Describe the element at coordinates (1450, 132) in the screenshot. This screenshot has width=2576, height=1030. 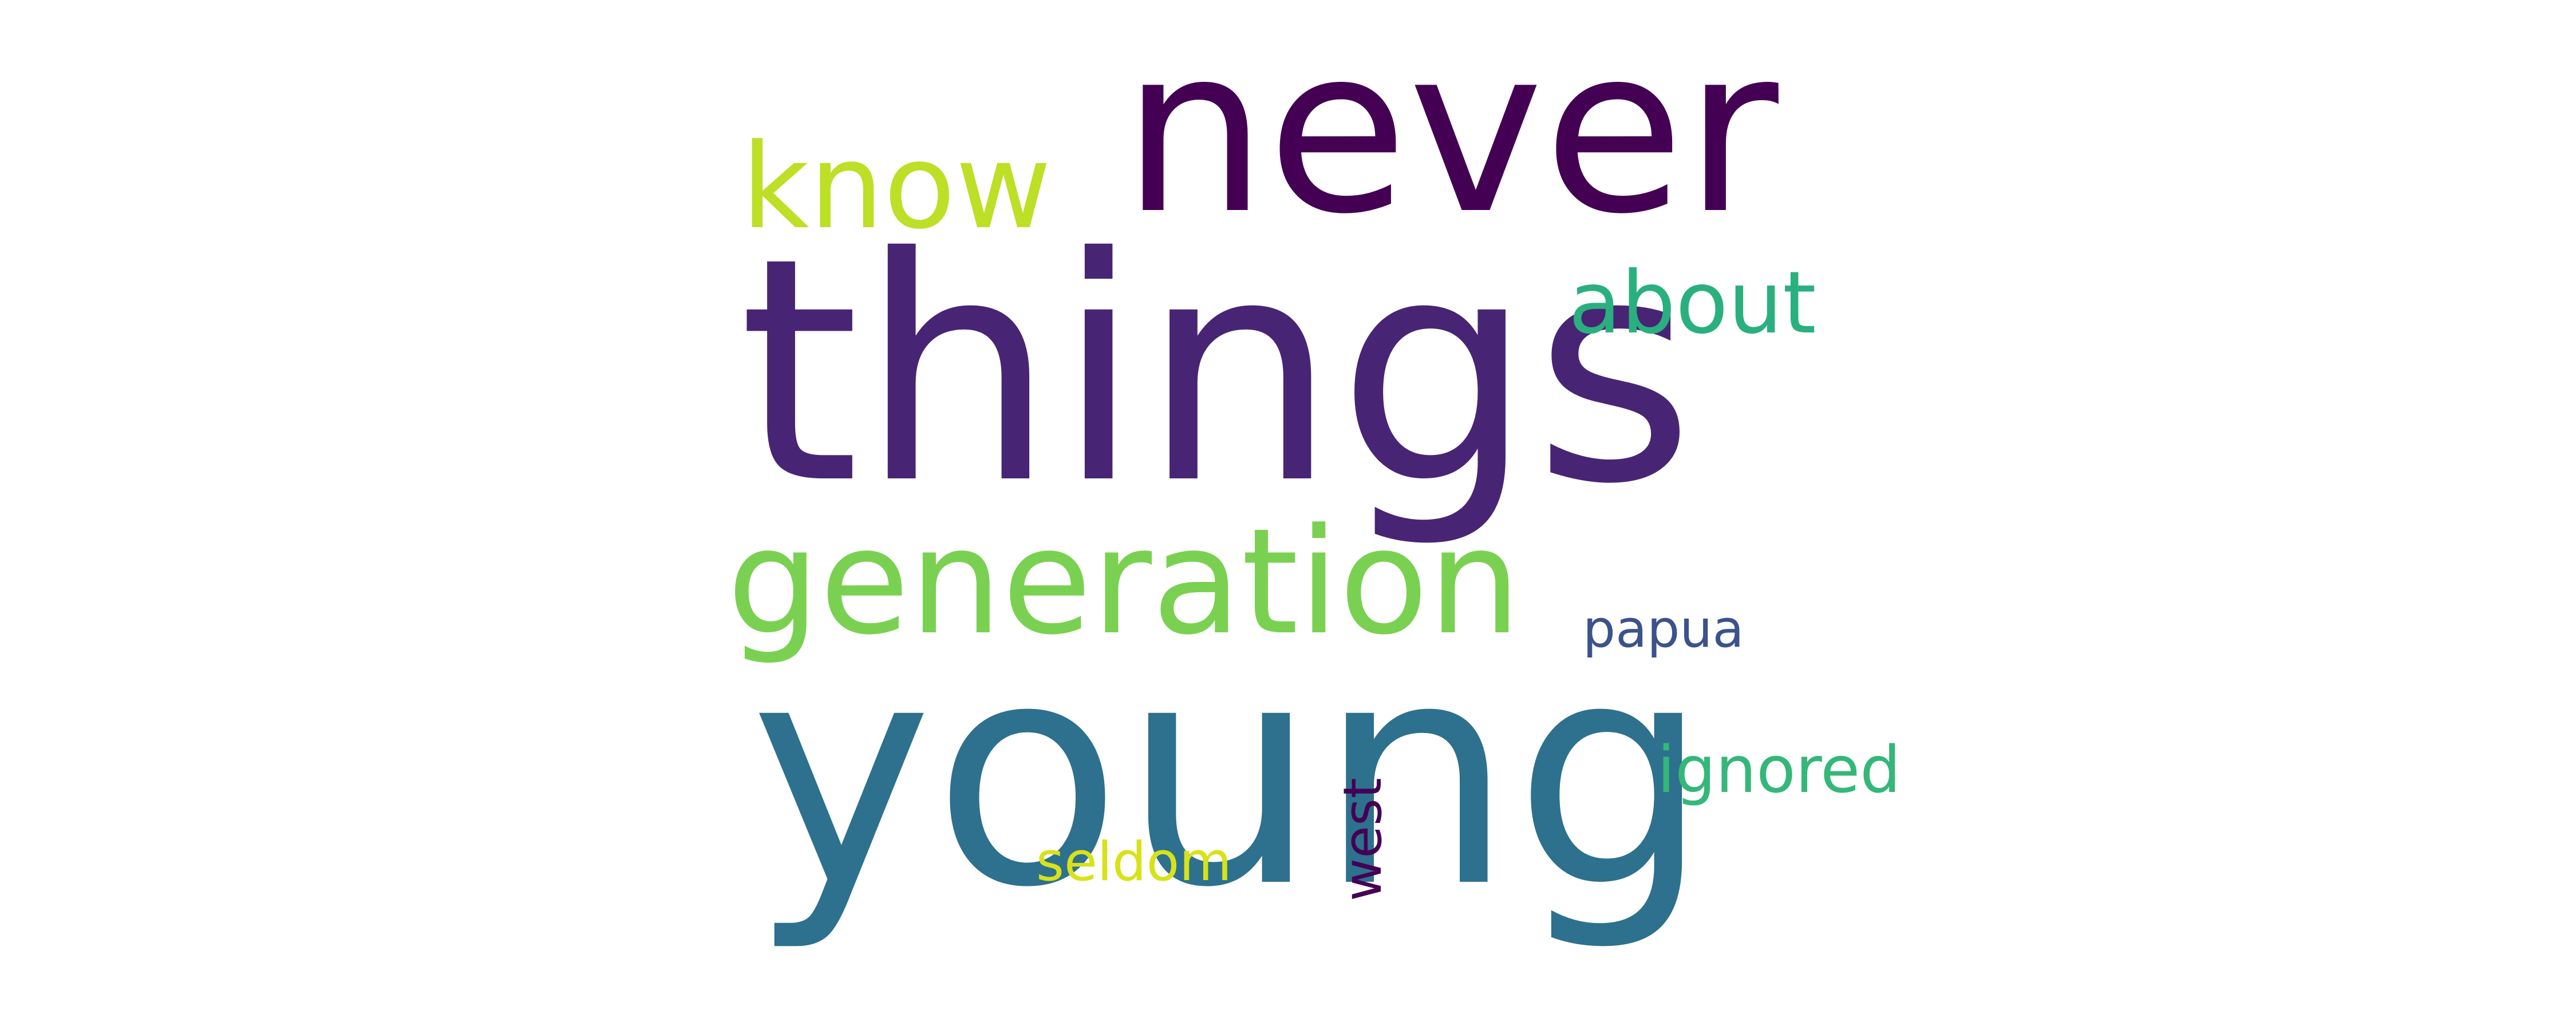
I see `word-never: never` at that location.